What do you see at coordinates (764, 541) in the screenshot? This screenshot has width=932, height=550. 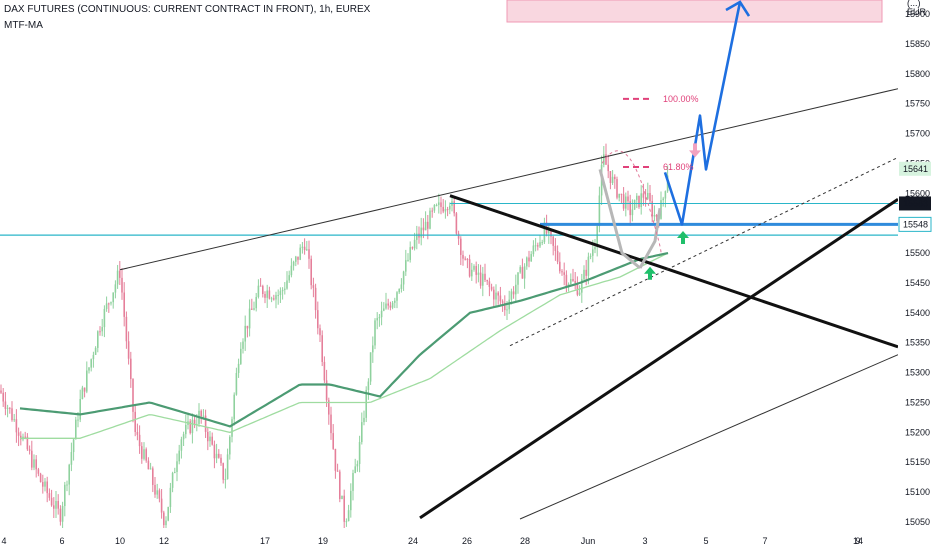 I see `time-tick-label: 7` at bounding box center [764, 541].